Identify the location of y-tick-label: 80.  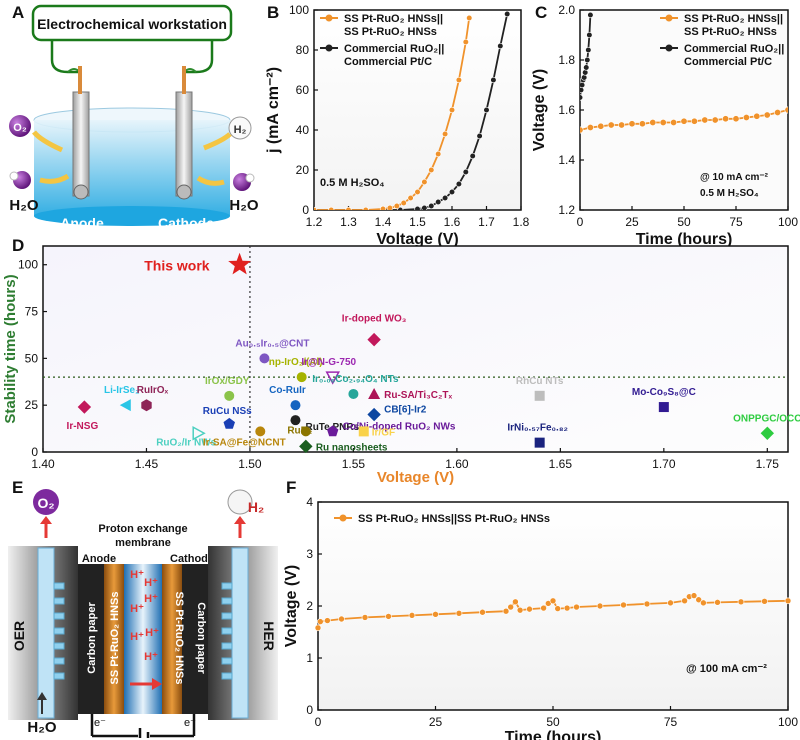
(303, 50).